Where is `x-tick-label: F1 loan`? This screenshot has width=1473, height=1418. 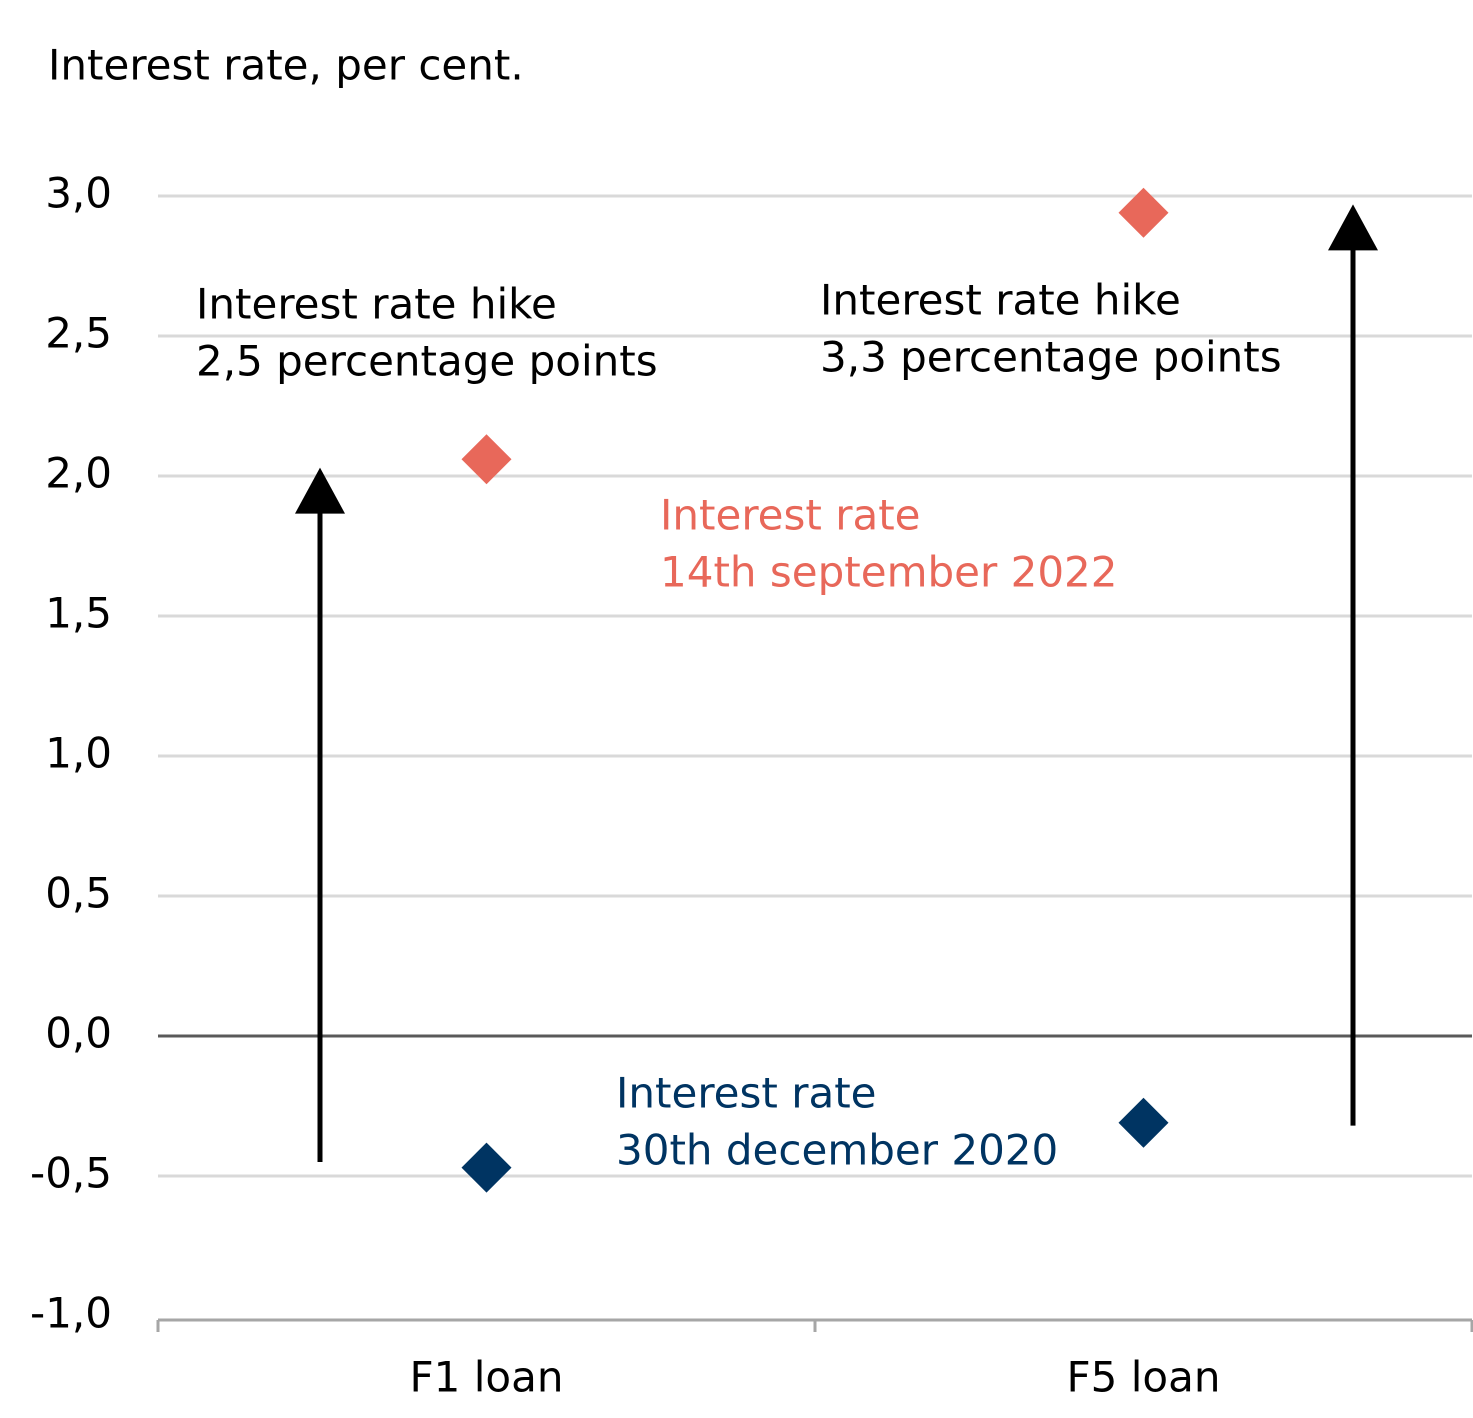 x-tick-label: F1 loan is located at coordinates (487, 1377).